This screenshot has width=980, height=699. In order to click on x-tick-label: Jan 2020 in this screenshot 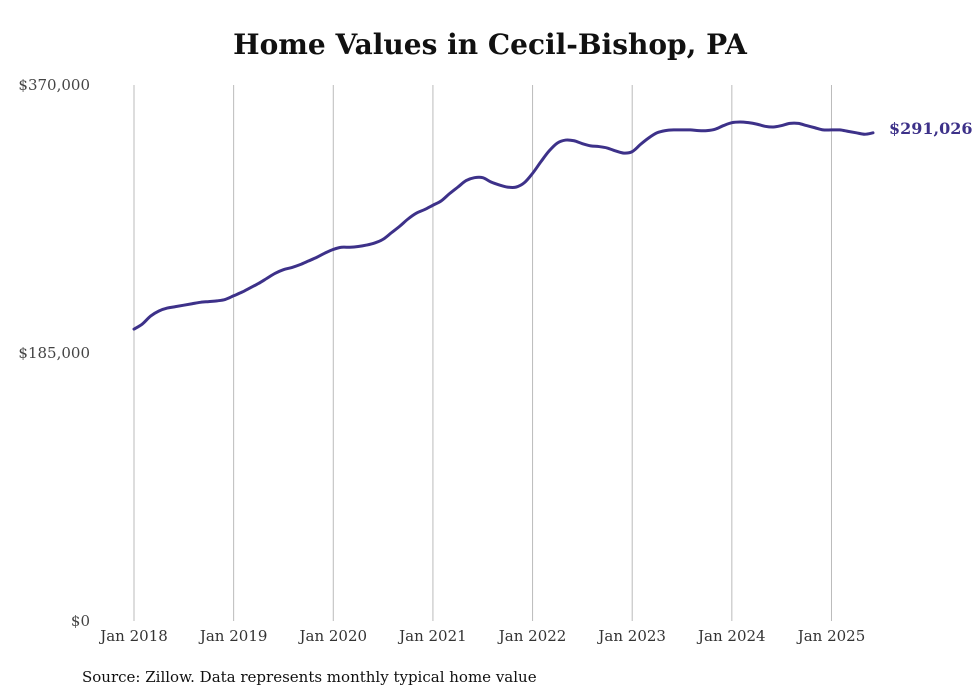, I will do `click(332, 636)`.